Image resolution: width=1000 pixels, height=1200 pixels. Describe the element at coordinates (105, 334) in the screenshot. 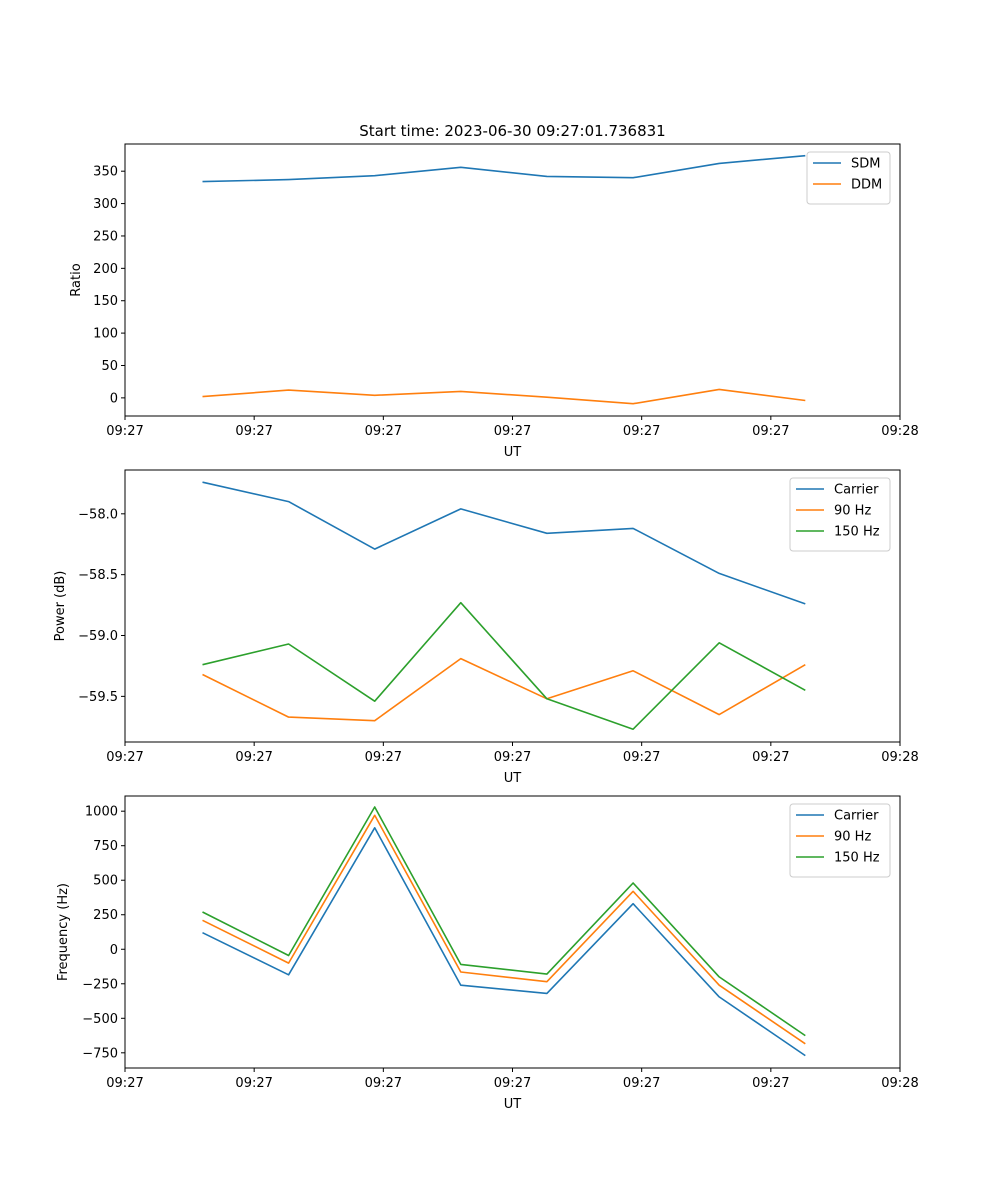

I see `y-tick-label: 100` at that location.